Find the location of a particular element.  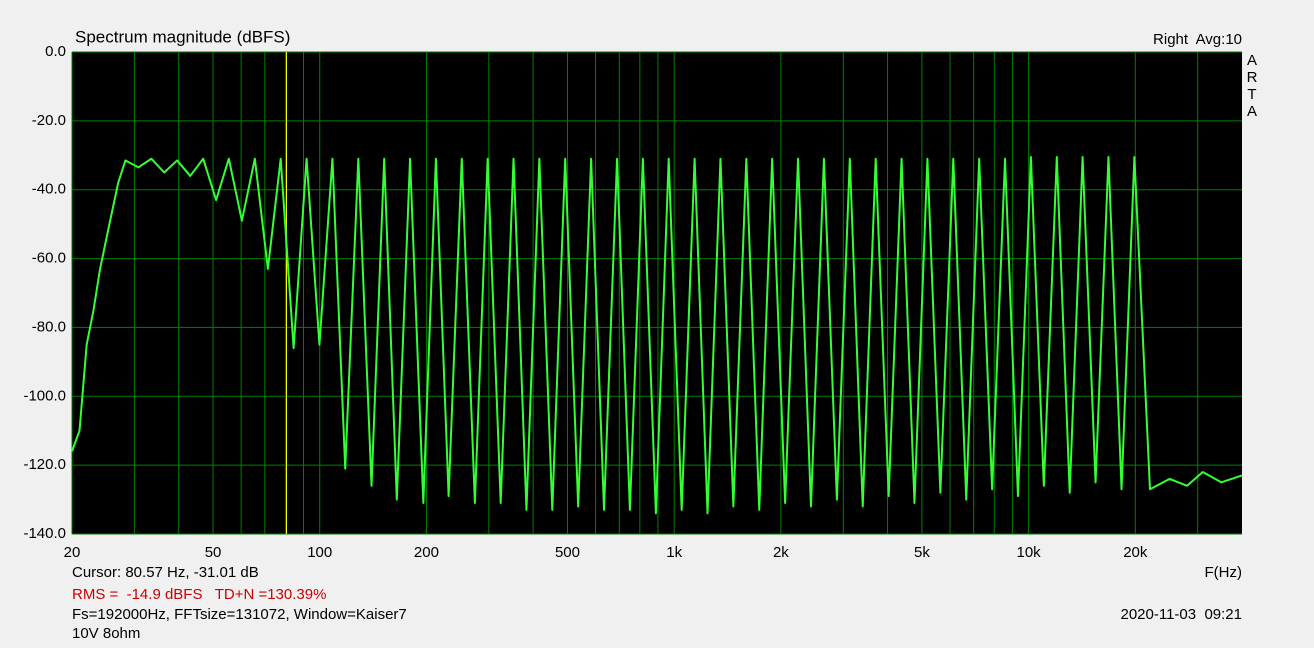

y-tick-label: -100.0 is located at coordinates (44, 395).